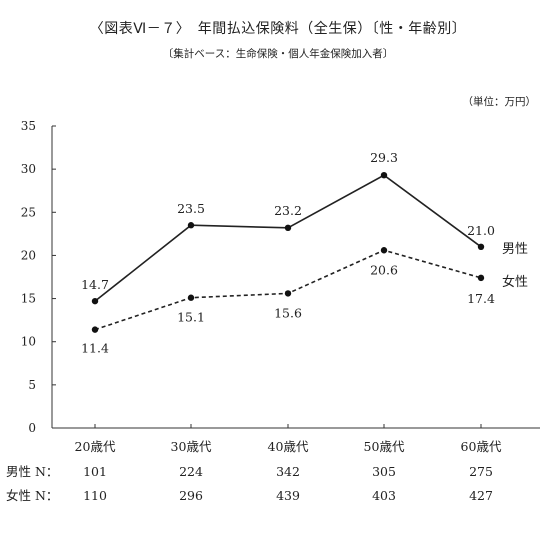 Image resolution: width=556 pixels, height=533 pixels. I want to click on unit-label: （単位：万円）, so click(499, 102).